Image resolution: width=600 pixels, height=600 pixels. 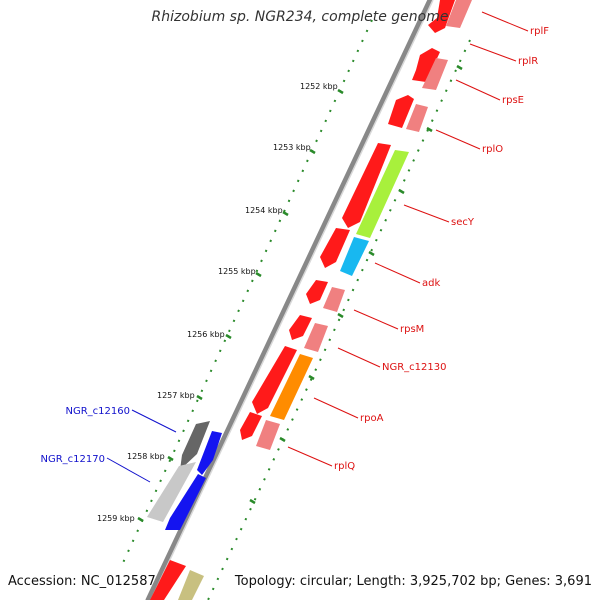 What do you see at coordinates (176, 395) in the screenshot?
I see `tick-label-1257: 1257 kbp` at bounding box center [176, 395].